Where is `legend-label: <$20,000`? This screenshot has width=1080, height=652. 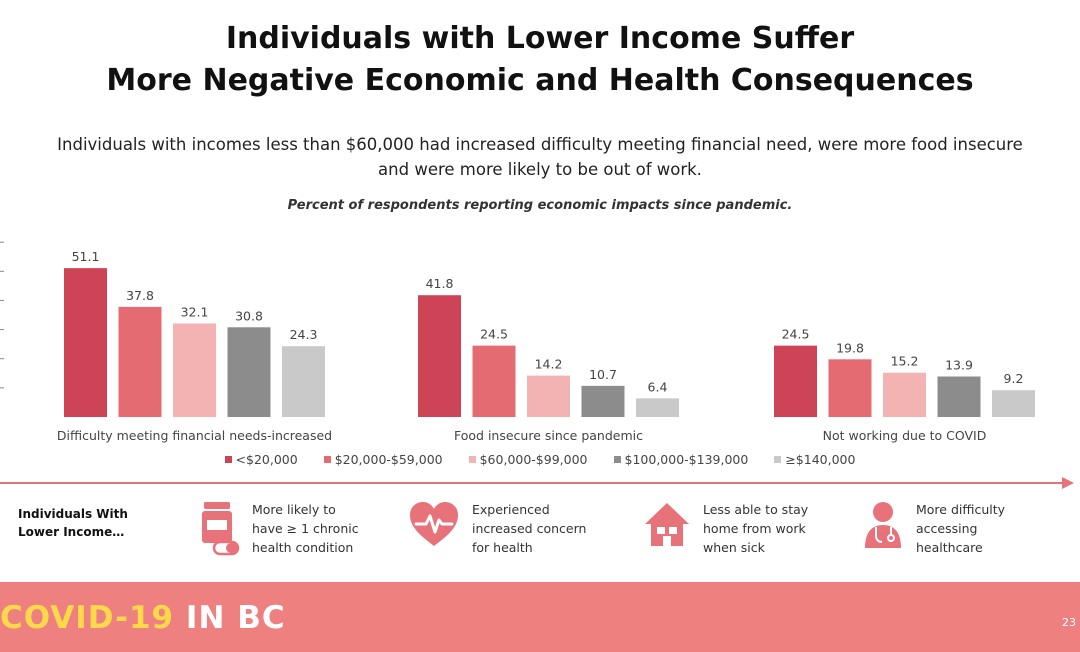 legend-label: <$20,000 is located at coordinates (266, 459).